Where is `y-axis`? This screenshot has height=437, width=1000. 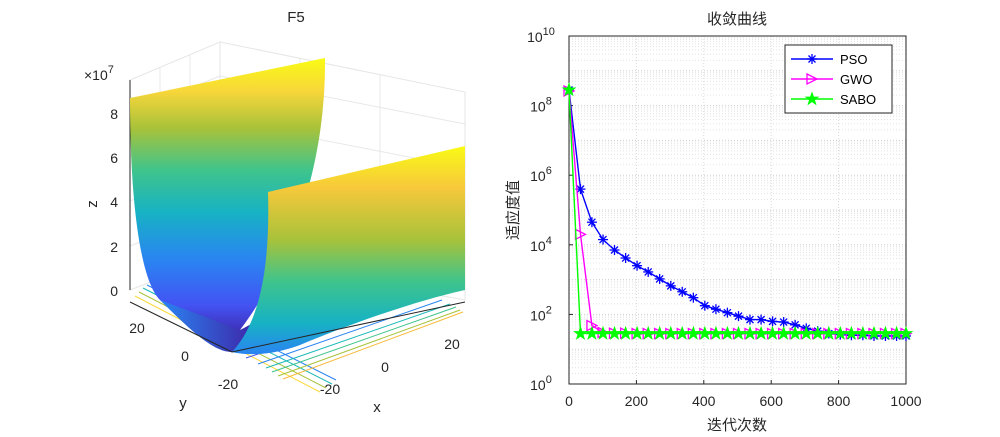 y-axis is located at coordinates (181, 327).